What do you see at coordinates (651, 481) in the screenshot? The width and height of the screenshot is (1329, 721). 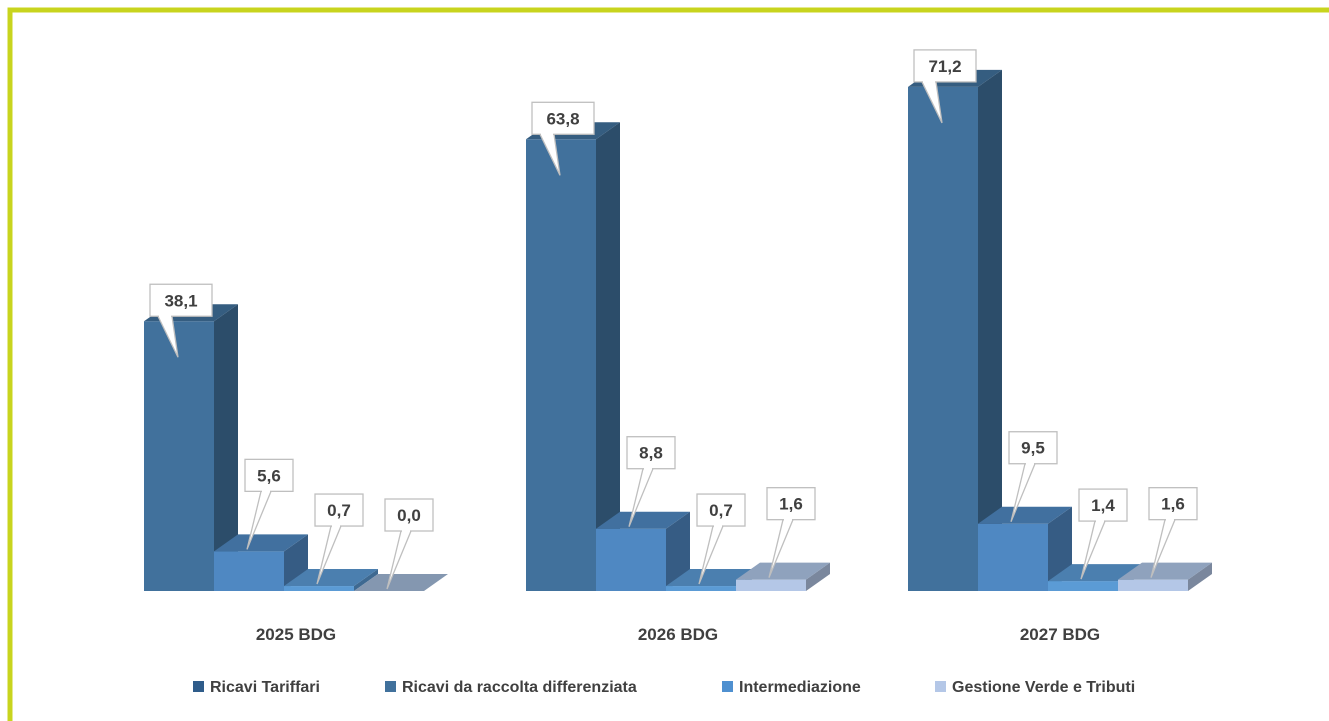 I see `data-label-1-1: 8,8` at bounding box center [651, 481].